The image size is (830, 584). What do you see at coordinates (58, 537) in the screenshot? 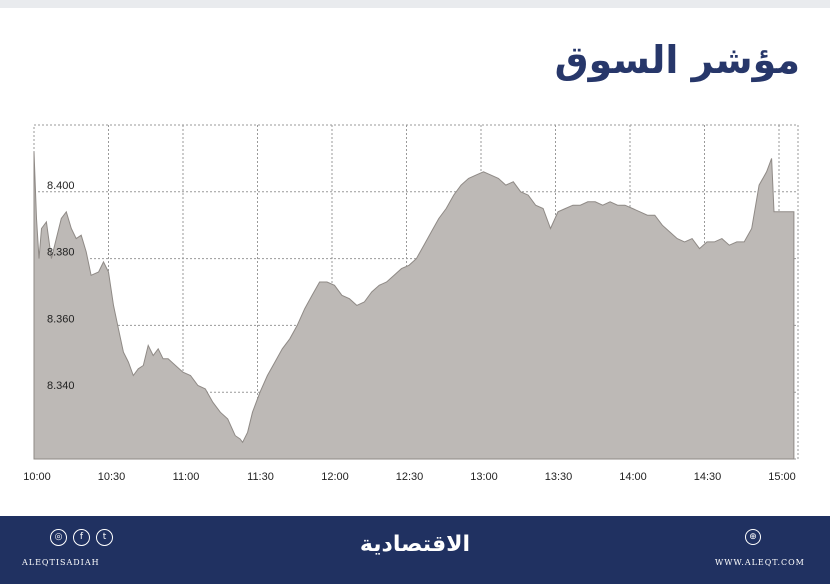
I see `instagram-icon: ◎` at bounding box center [58, 537].